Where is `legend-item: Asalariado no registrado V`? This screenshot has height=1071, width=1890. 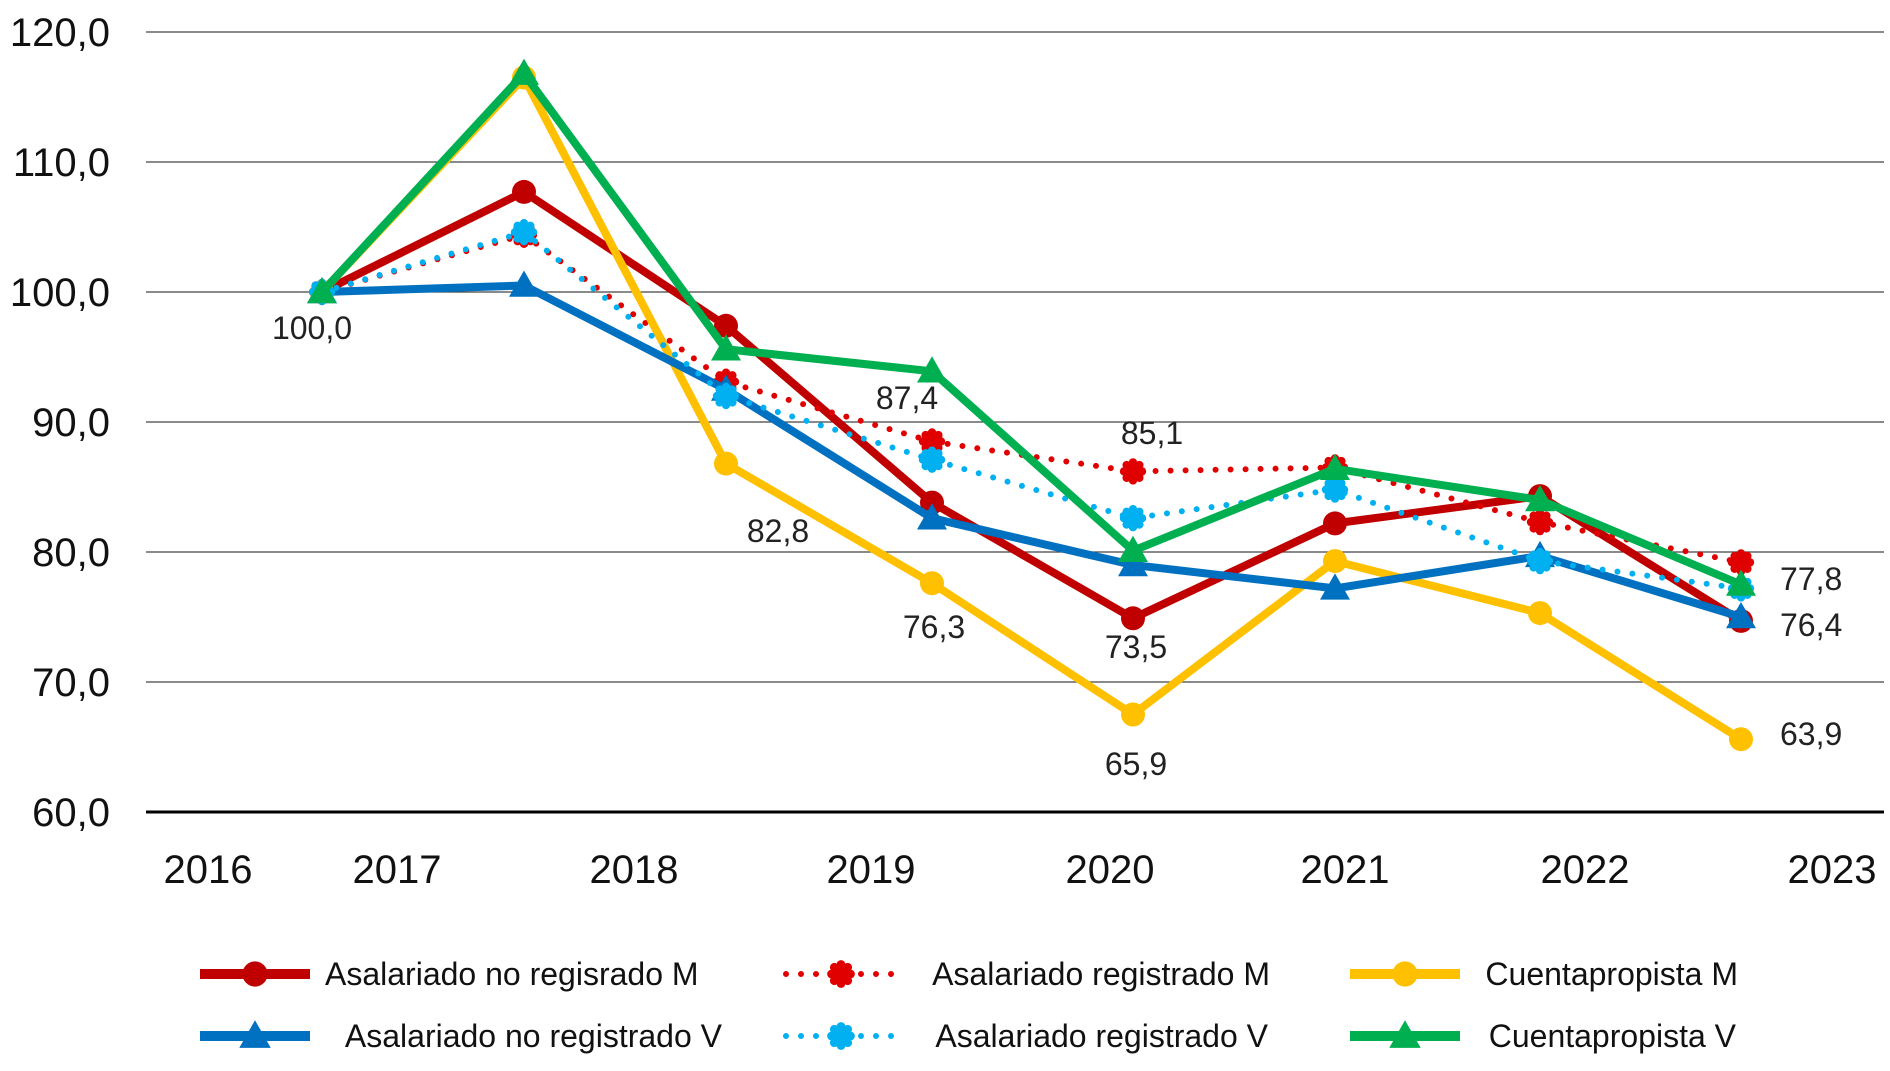
legend-item: Asalariado no registrado V is located at coordinates (461, 1036).